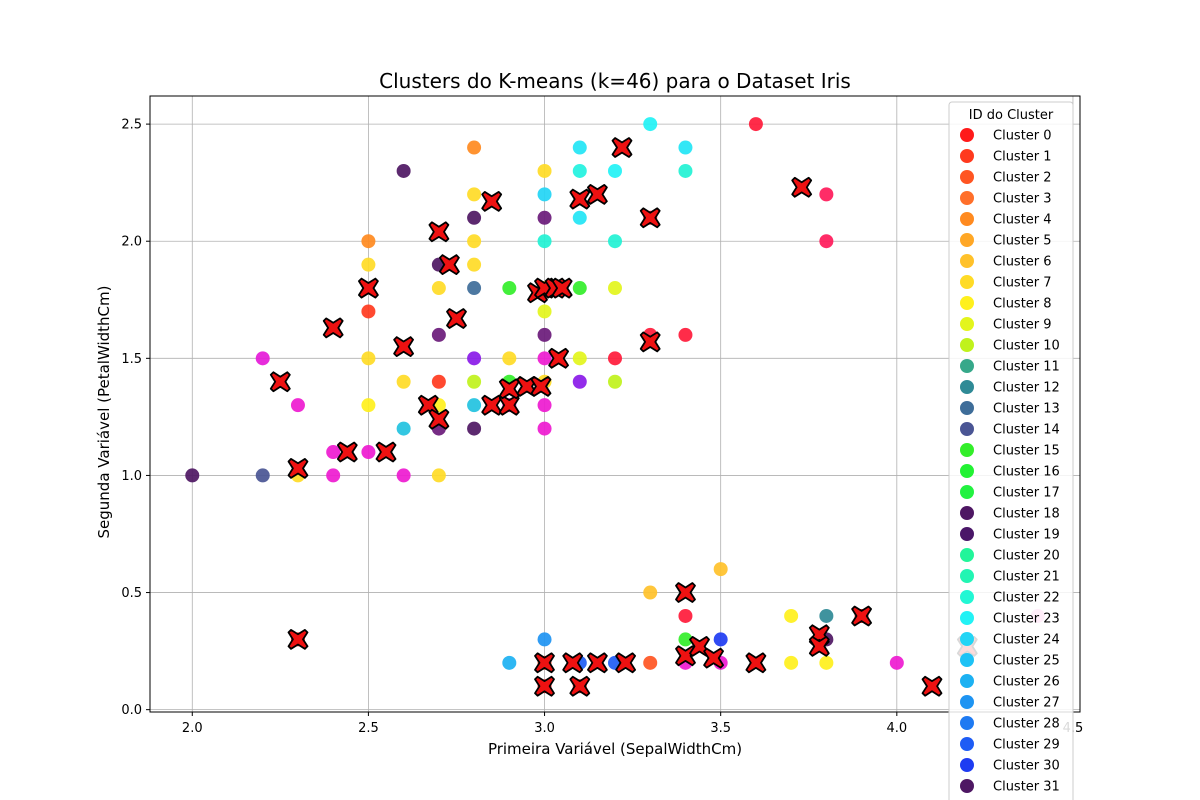  I want to click on y-tick-label: 2.0, so click(131, 242).